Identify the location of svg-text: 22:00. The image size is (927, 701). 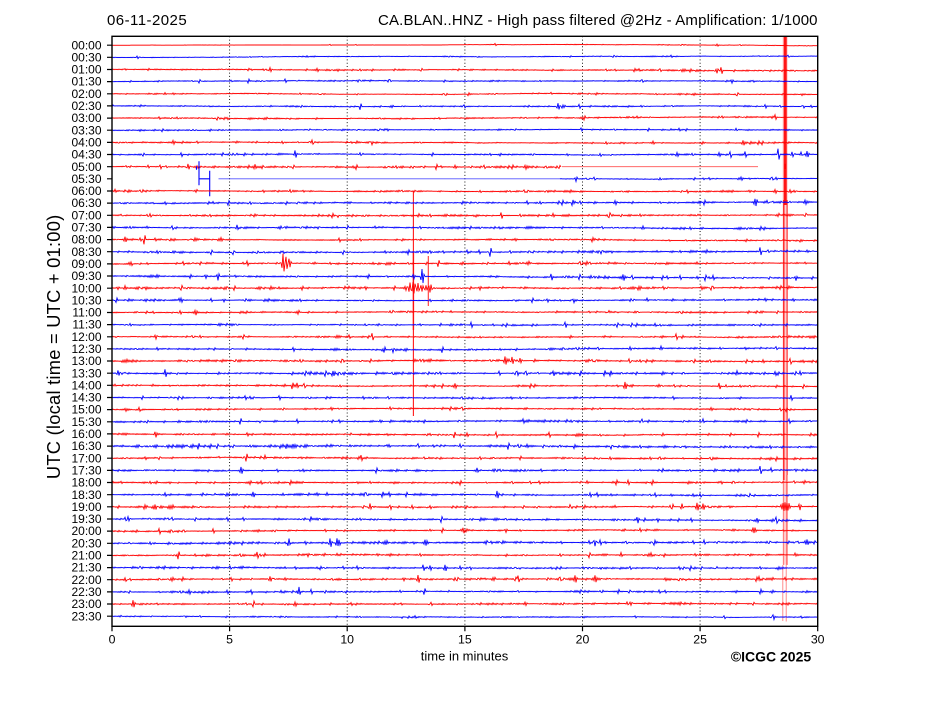
(86, 580).